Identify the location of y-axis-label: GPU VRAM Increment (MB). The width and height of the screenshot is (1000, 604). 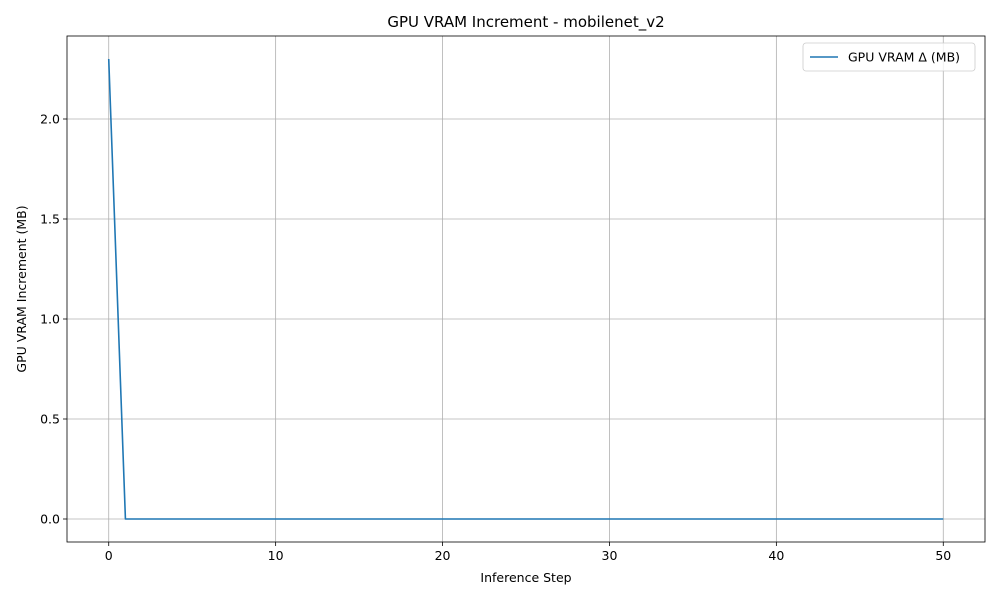
(21, 288).